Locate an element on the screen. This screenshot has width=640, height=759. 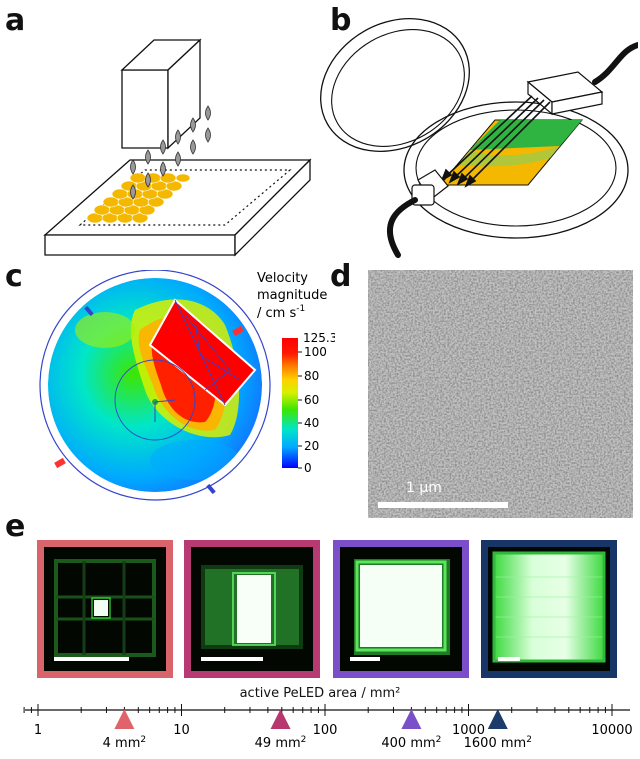
colorbar-title-line1: Velocity is located at coordinates (282, 278).